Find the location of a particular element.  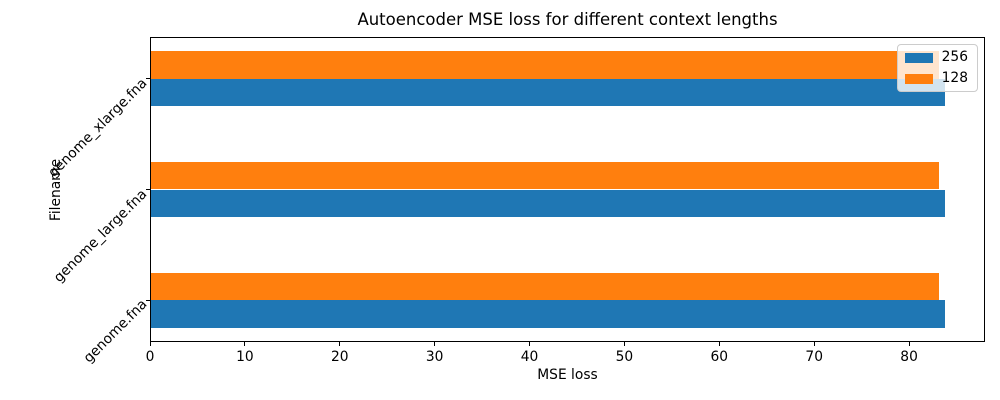

legend-item-256: 256 is located at coordinates (936, 57).